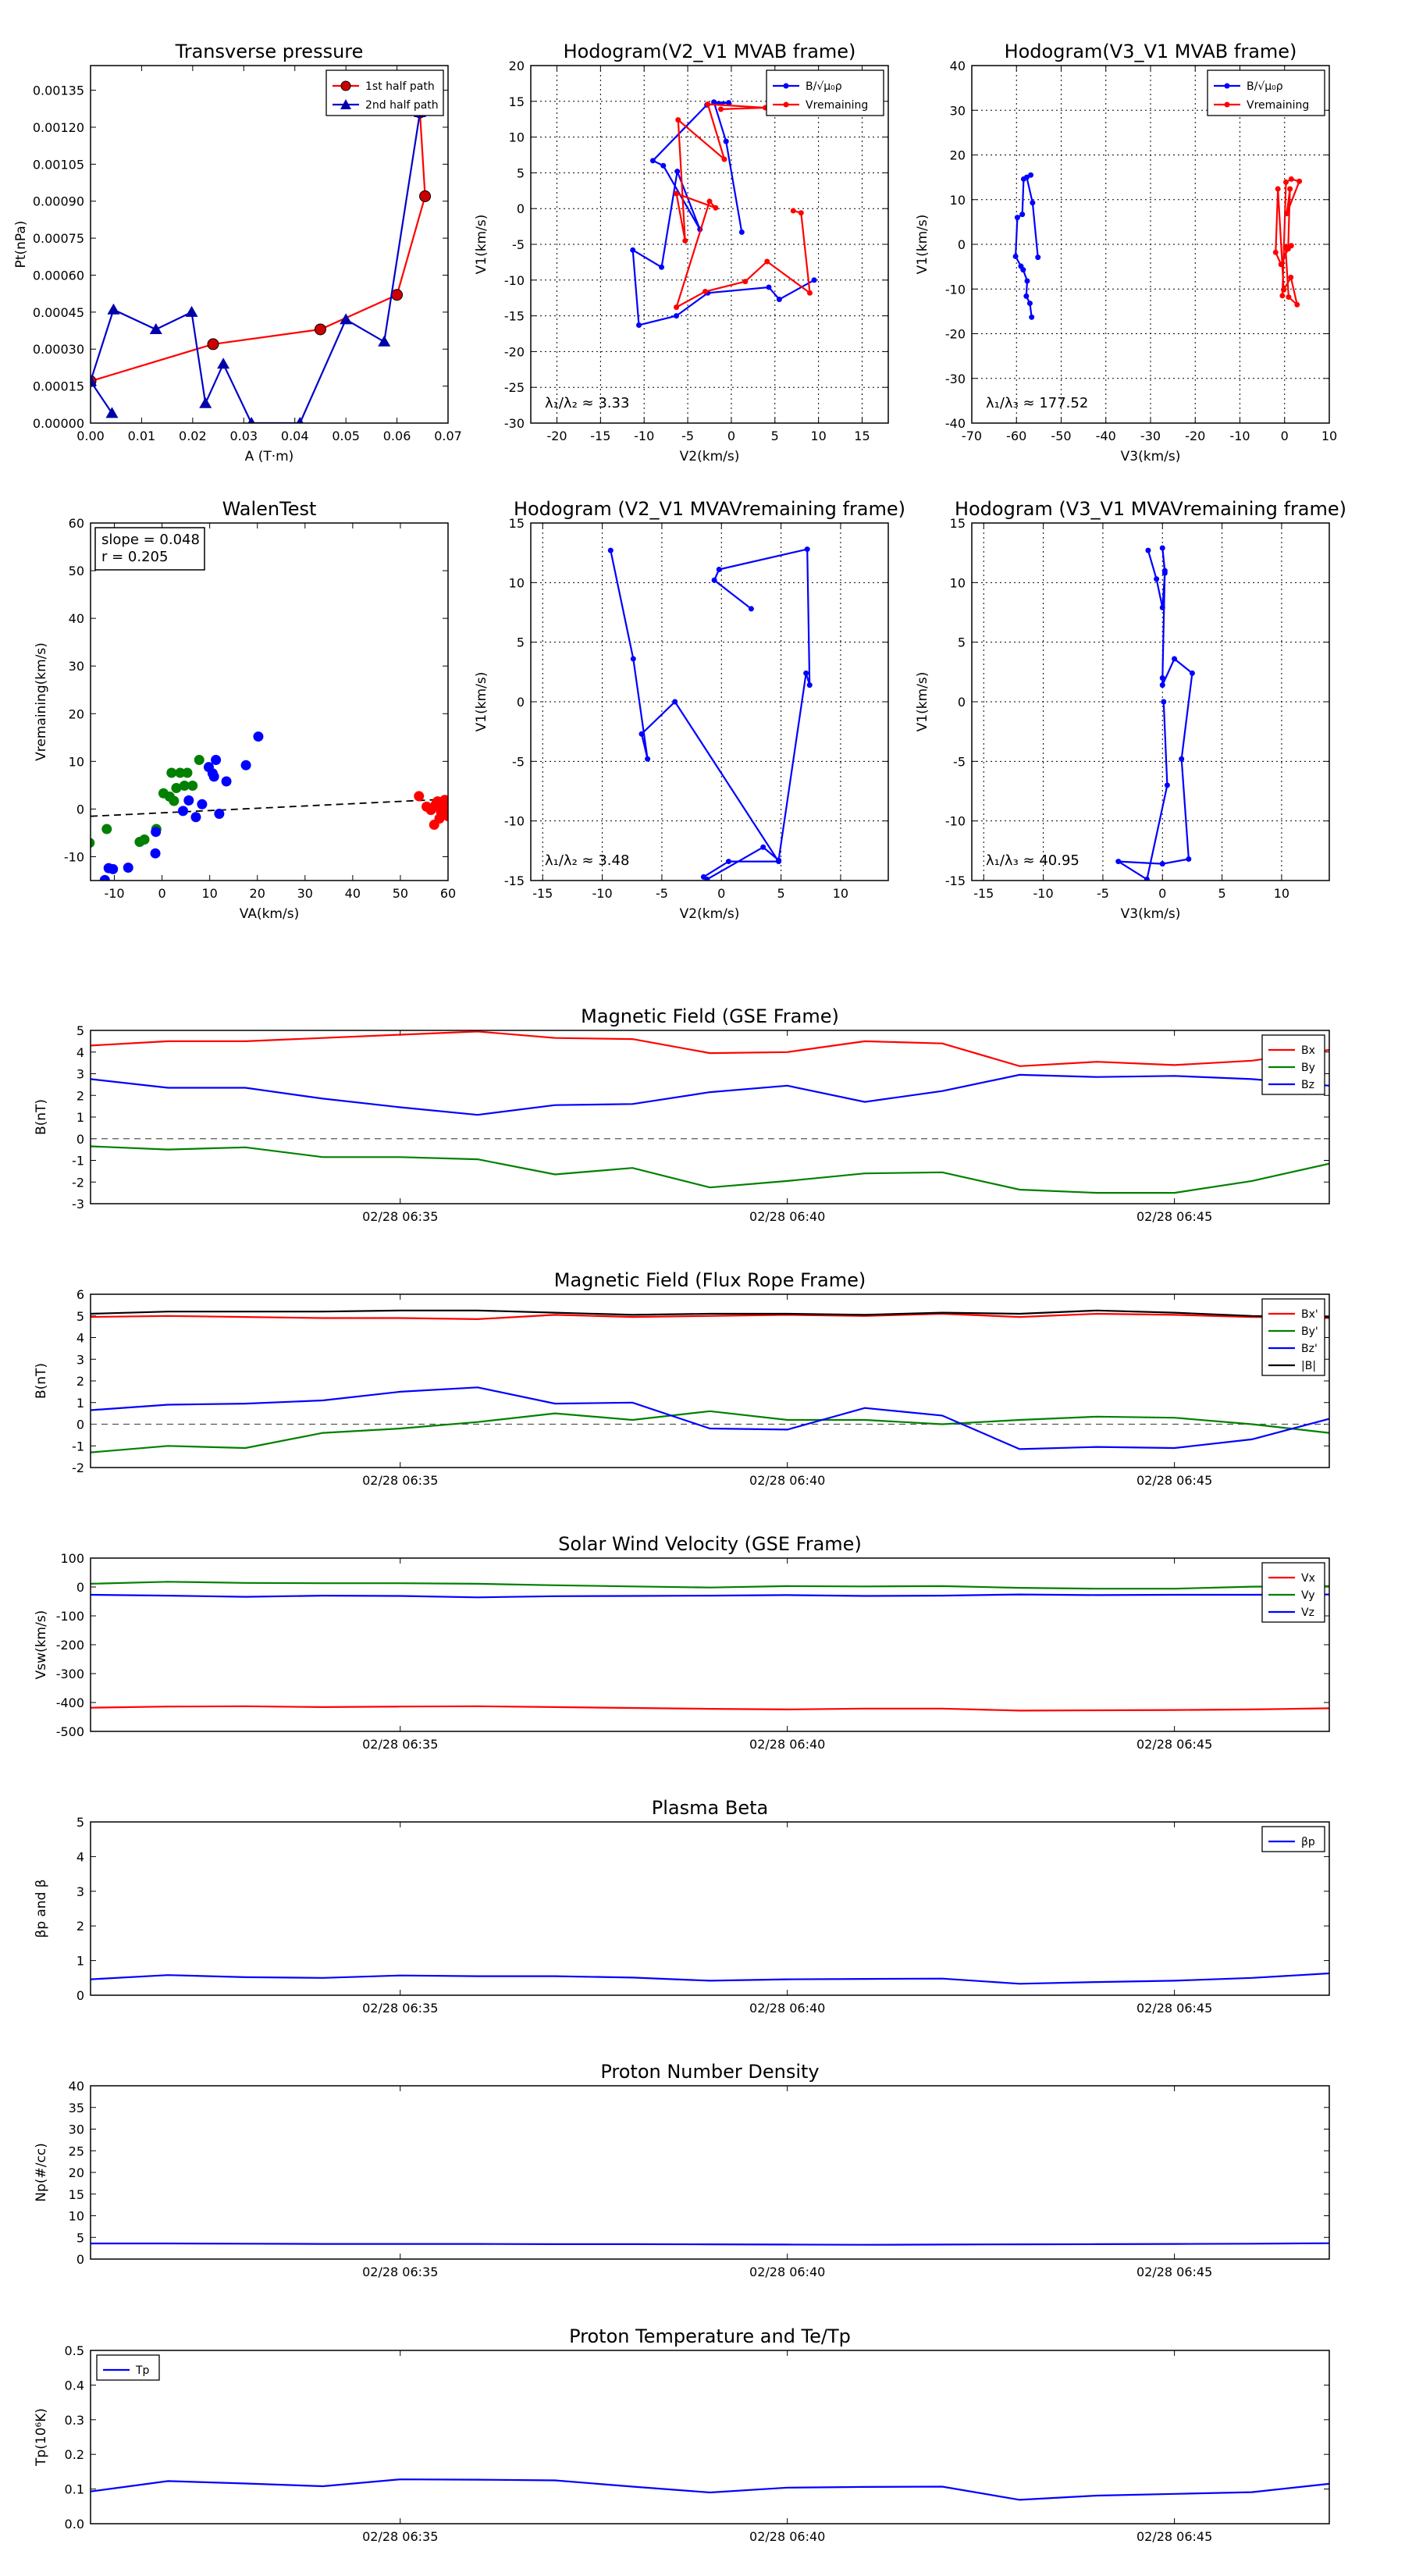 This screenshot has width=1405, height=2576. What do you see at coordinates (74, 2524) in the screenshot?
I see `y-tick-label: 0.0` at bounding box center [74, 2524].